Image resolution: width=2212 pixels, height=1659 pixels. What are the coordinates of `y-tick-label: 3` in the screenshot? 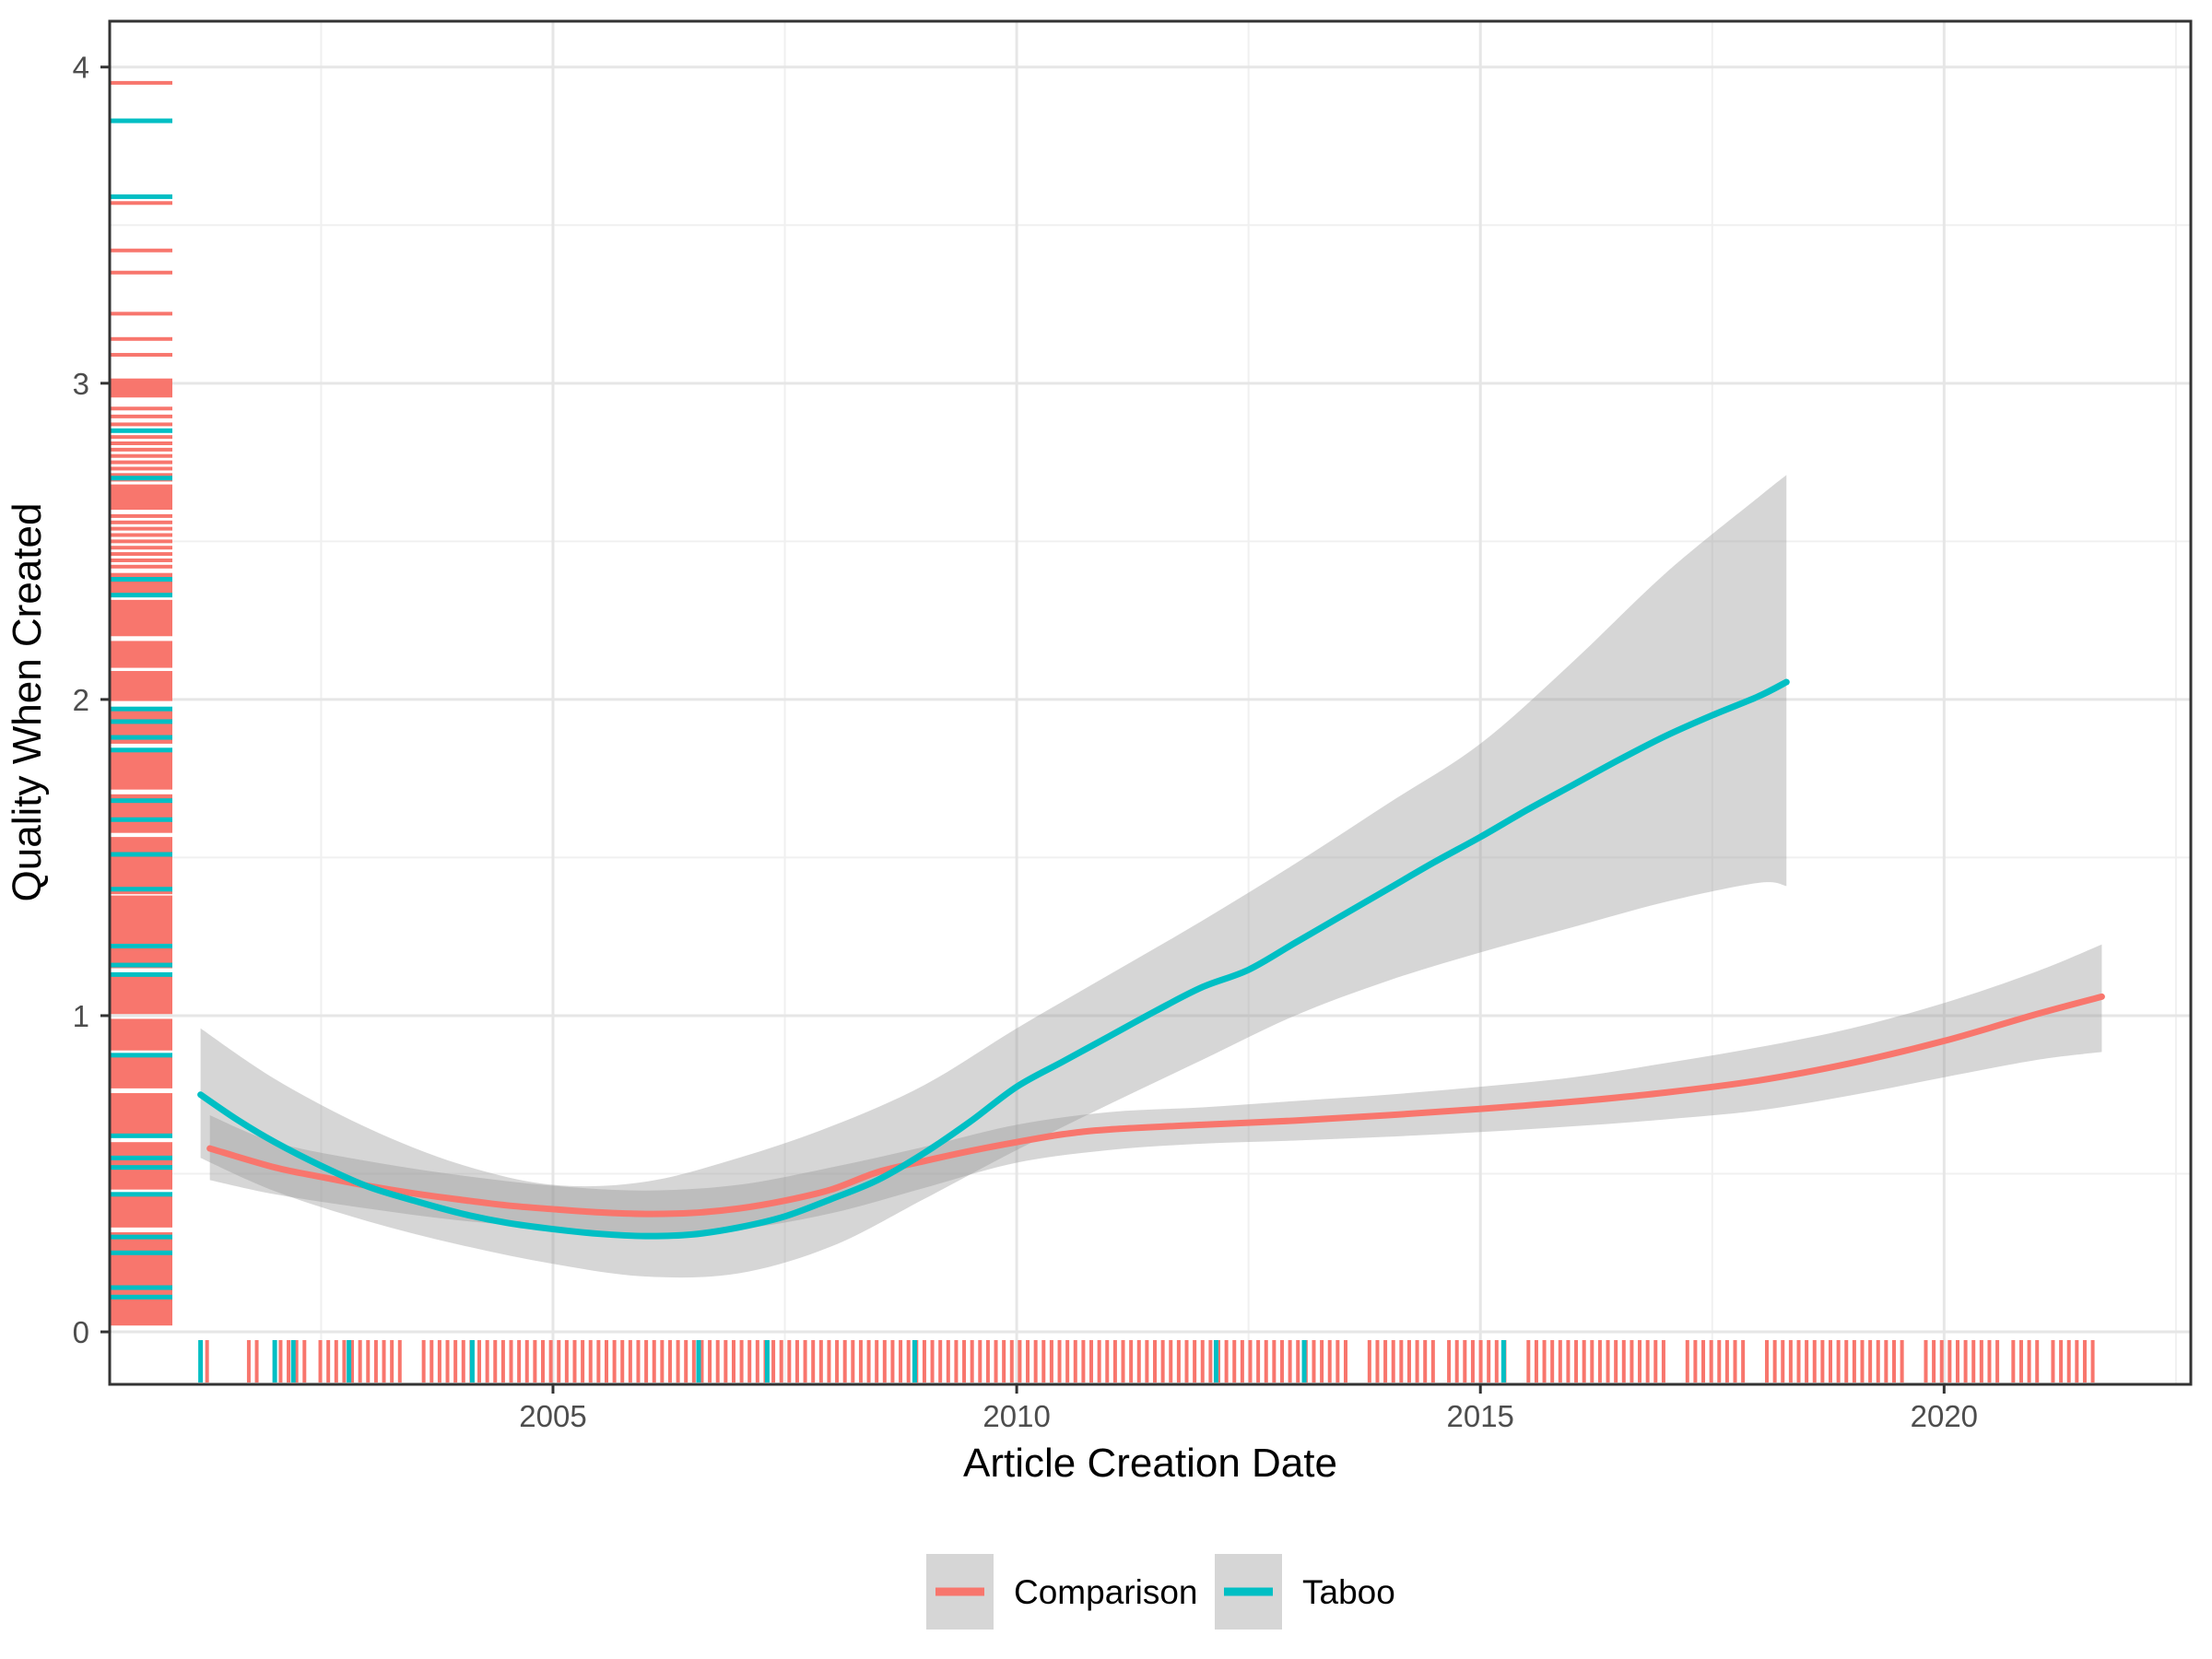 It's located at (81, 384).